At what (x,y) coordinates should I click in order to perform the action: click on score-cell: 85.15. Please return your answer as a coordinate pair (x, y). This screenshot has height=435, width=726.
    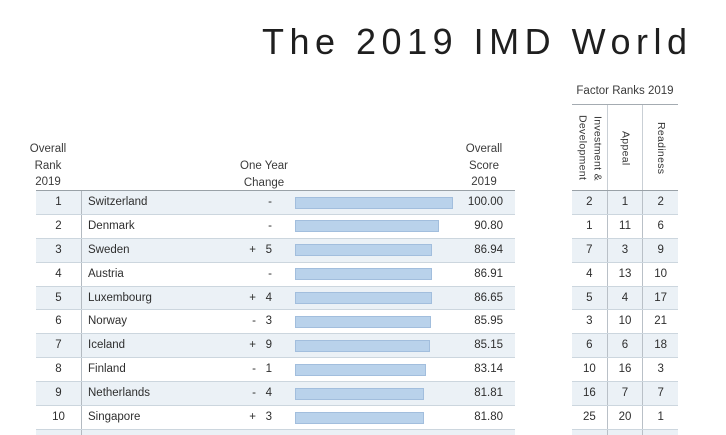
    Looking at the image, I should click on (488, 345).